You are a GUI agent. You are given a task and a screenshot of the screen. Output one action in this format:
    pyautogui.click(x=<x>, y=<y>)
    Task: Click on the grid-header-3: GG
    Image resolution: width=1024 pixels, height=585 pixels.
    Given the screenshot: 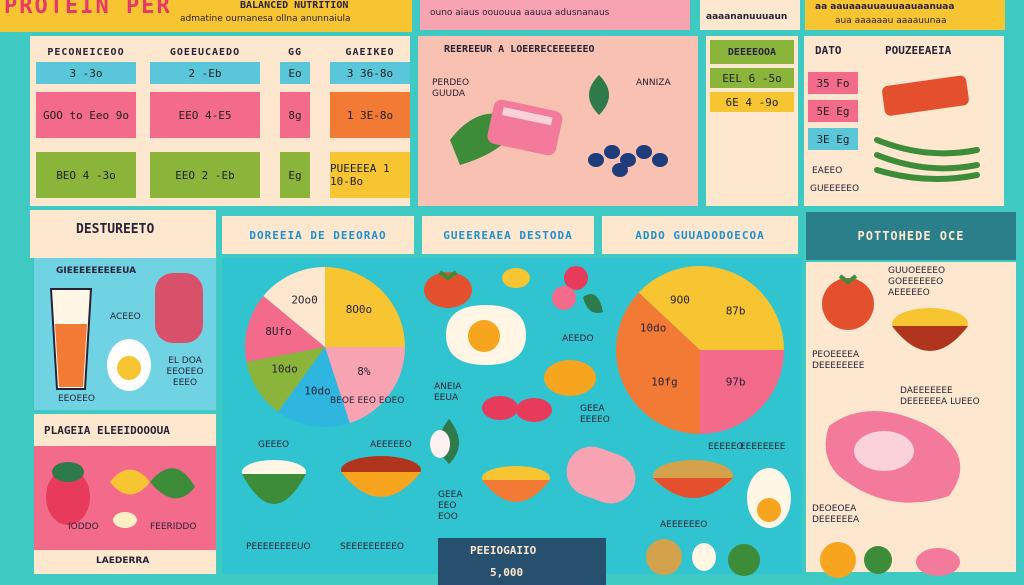 What is the action you would take?
    pyautogui.click(x=295, y=52)
    